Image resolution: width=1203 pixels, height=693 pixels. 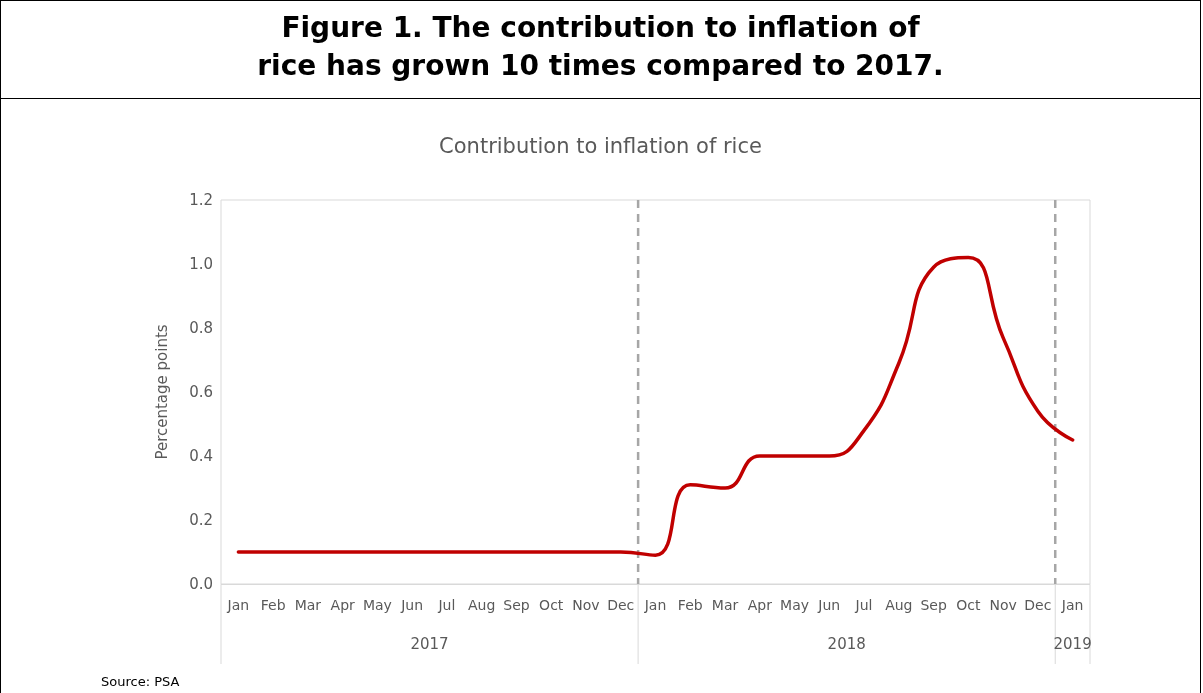 I want to click on y-axis-title: Percentage points, so click(x=161, y=392).